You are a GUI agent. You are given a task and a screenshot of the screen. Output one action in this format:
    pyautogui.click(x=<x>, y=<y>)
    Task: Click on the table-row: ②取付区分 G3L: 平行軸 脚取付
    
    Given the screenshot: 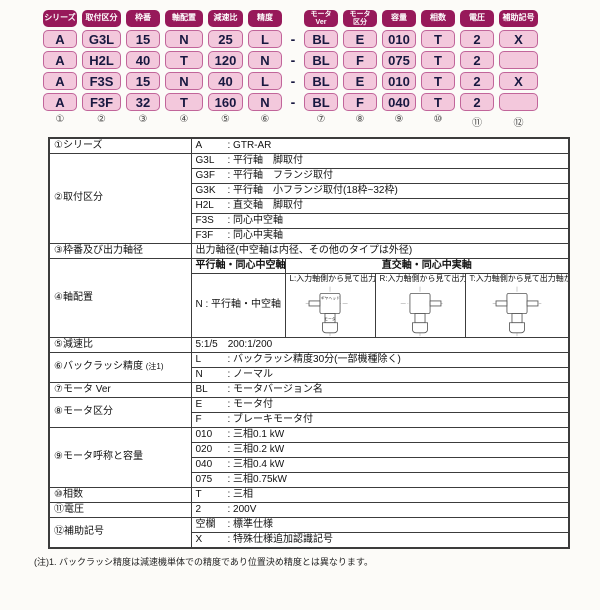 What is the action you would take?
    pyautogui.click(x=309, y=198)
    